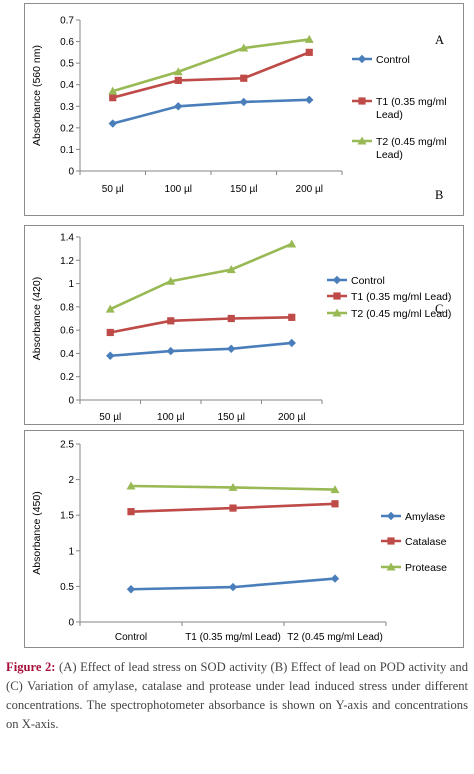  What do you see at coordinates (37, 95) in the screenshot?
I see `chart-a-y-axis-title: Absorbance (560 nm)` at bounding box center [37, 95].